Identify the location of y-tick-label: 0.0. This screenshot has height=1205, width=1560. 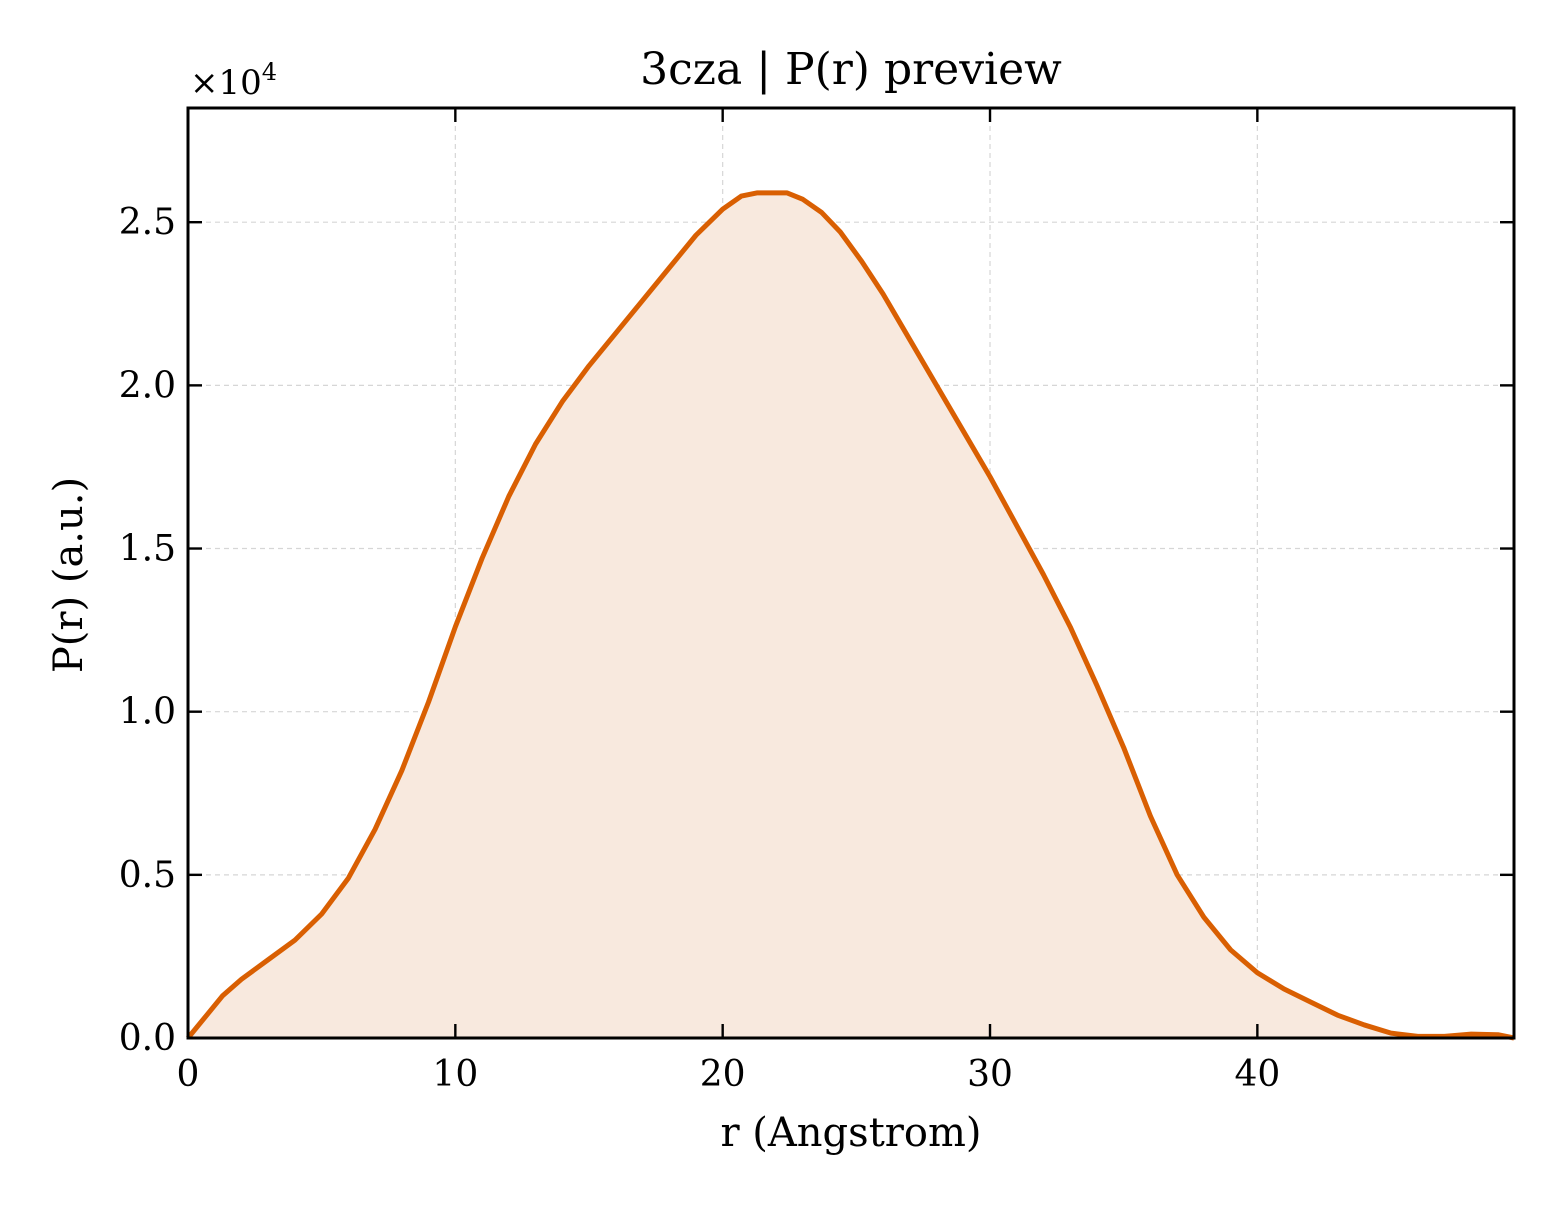
(147, 1038).